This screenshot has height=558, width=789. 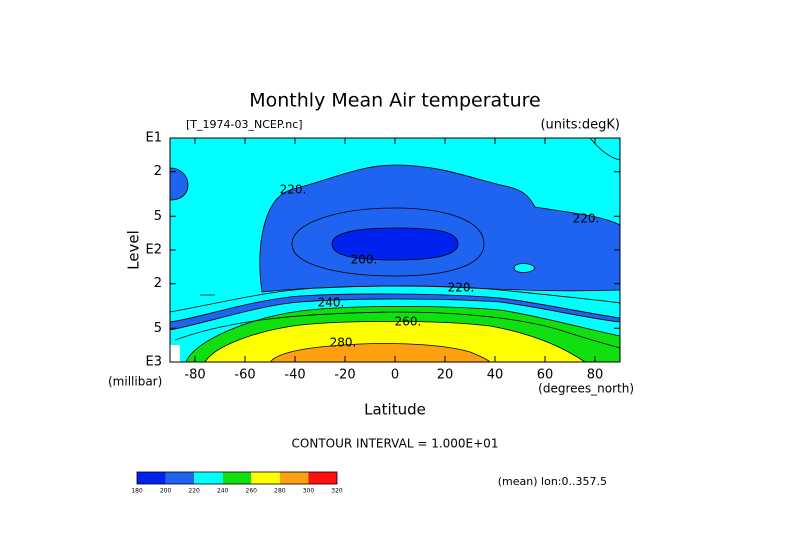 What do you see at coordinates (580, 125) in the screenshot?
I see `units-label: (units:degK)` at bounding box center [580, 125].